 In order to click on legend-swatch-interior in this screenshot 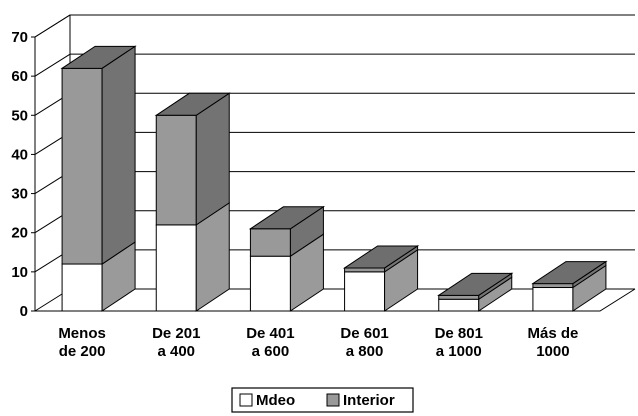, I will do `click(333, 400)`.